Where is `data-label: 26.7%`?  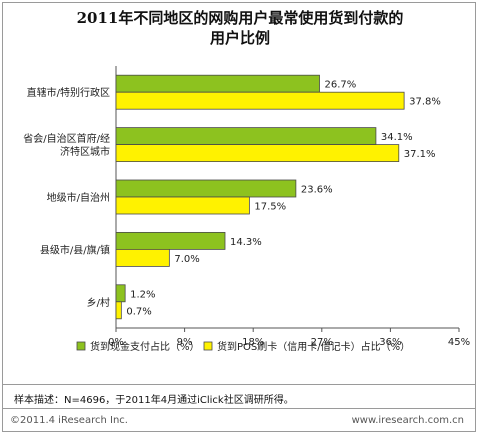
data-label: 26.7% is located at coordinates (341, 85).